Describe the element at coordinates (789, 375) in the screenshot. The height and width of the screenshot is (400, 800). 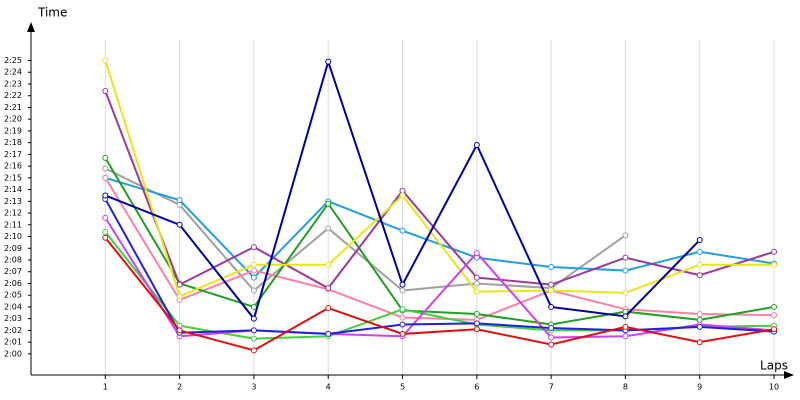
I see `x-axis-arrow` at that location.